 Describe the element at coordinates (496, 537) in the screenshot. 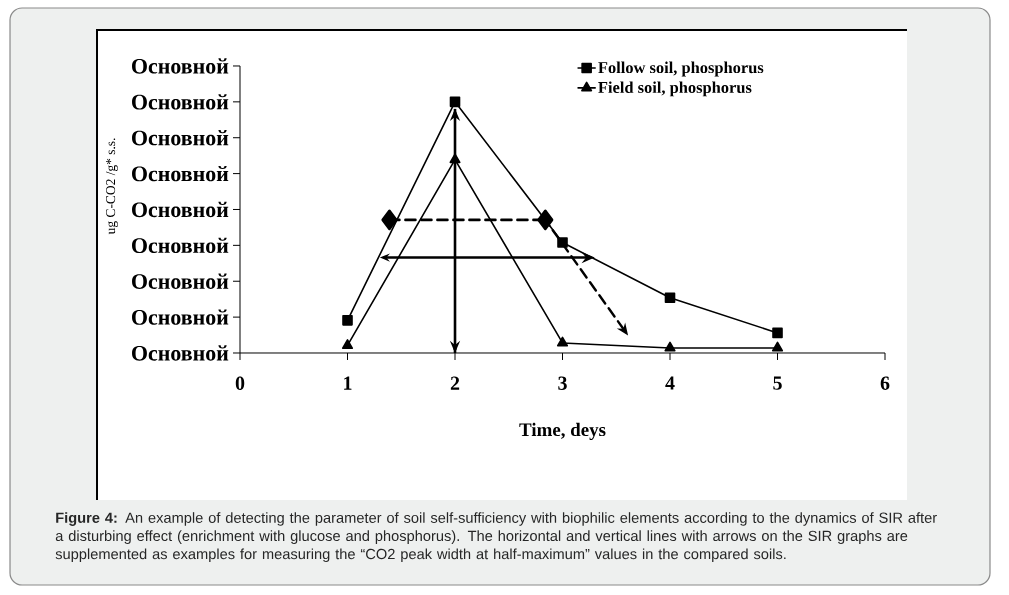

I see `text: Figure 4: An example of detecting the parameter of soil self-sufficiency with biophilic elements according to the dynamics of SIR after a disturbing effect (enrichment with glucose and phosphorus). The horizontal and vertical lines with arrows on the SIR graphs are supplemented as examples for measuring the “CO2 peak width at half-maximum” values in the compared soils.` at that location.